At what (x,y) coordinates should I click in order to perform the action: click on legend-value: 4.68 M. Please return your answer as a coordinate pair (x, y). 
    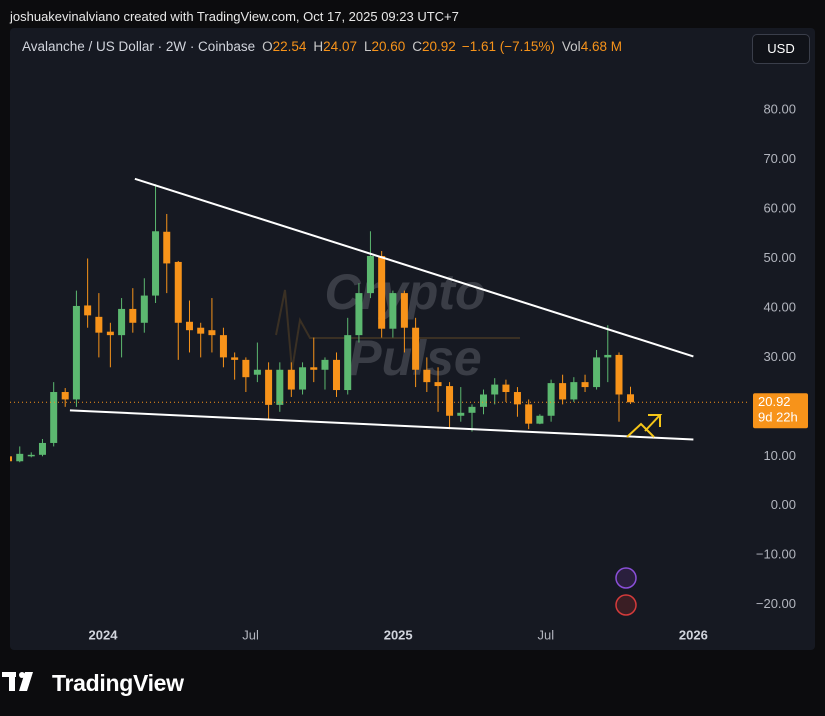
    Looking at the image, I should click on (601, 46).